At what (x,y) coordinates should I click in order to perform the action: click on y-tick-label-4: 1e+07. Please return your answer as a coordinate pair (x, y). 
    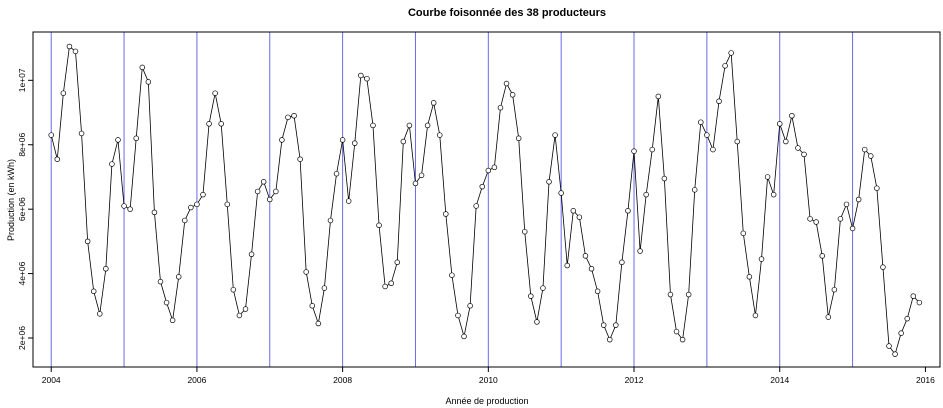
    Looking at the image, I should click on (22, 80).